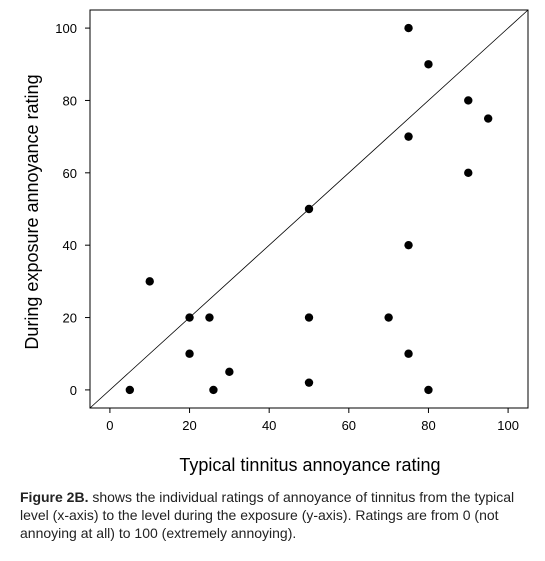 This screenshot has height=561, width=545. What do you see at coordinates (32, 211) in the screenshot?
I see `y-axis-title: During exposure annoyance rating` at bounding box center [32, 211].